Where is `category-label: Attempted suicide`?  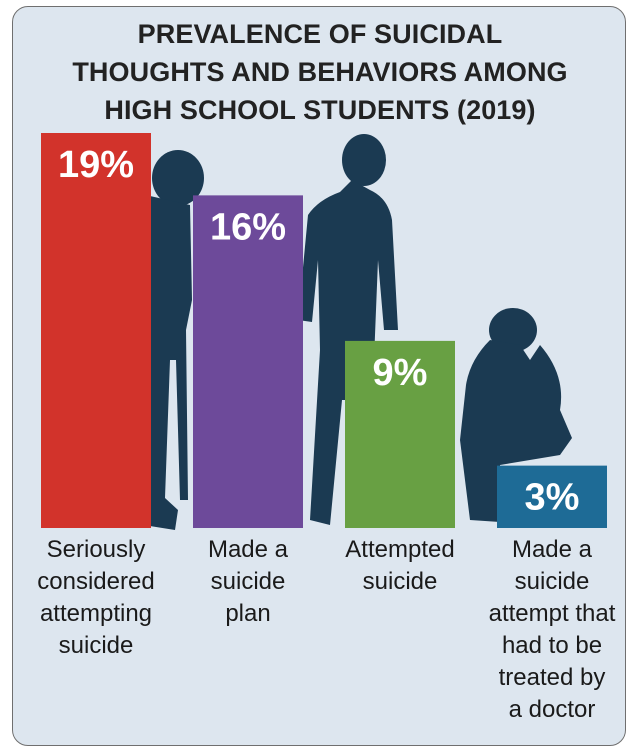
category-label: Attempted suicide is located at coordinates (399, 565).